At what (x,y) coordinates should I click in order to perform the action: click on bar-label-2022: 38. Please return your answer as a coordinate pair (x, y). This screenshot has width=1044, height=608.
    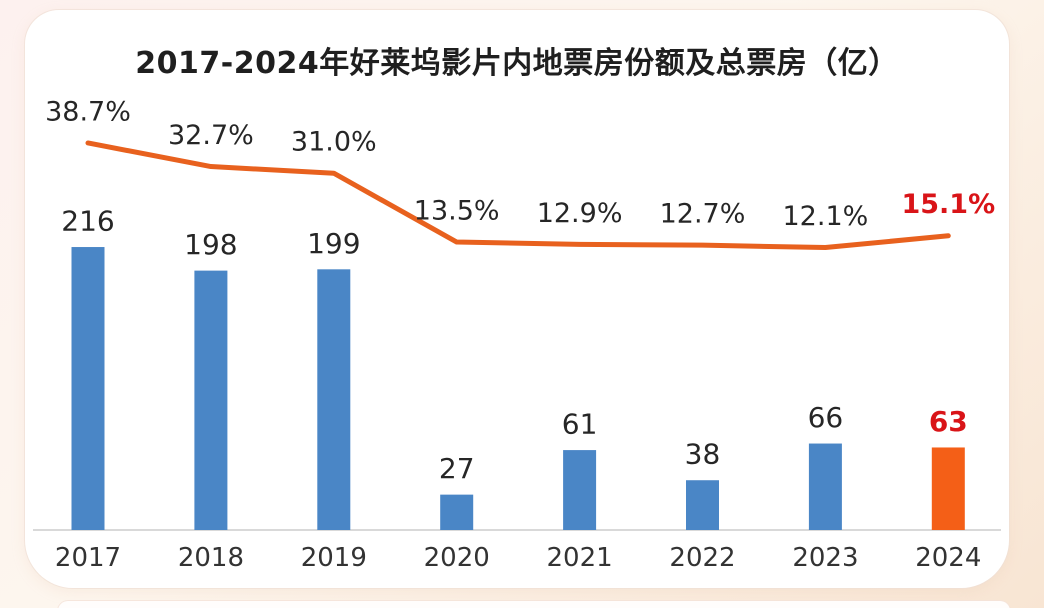
    Looking at the image, I should click on (703, 454).